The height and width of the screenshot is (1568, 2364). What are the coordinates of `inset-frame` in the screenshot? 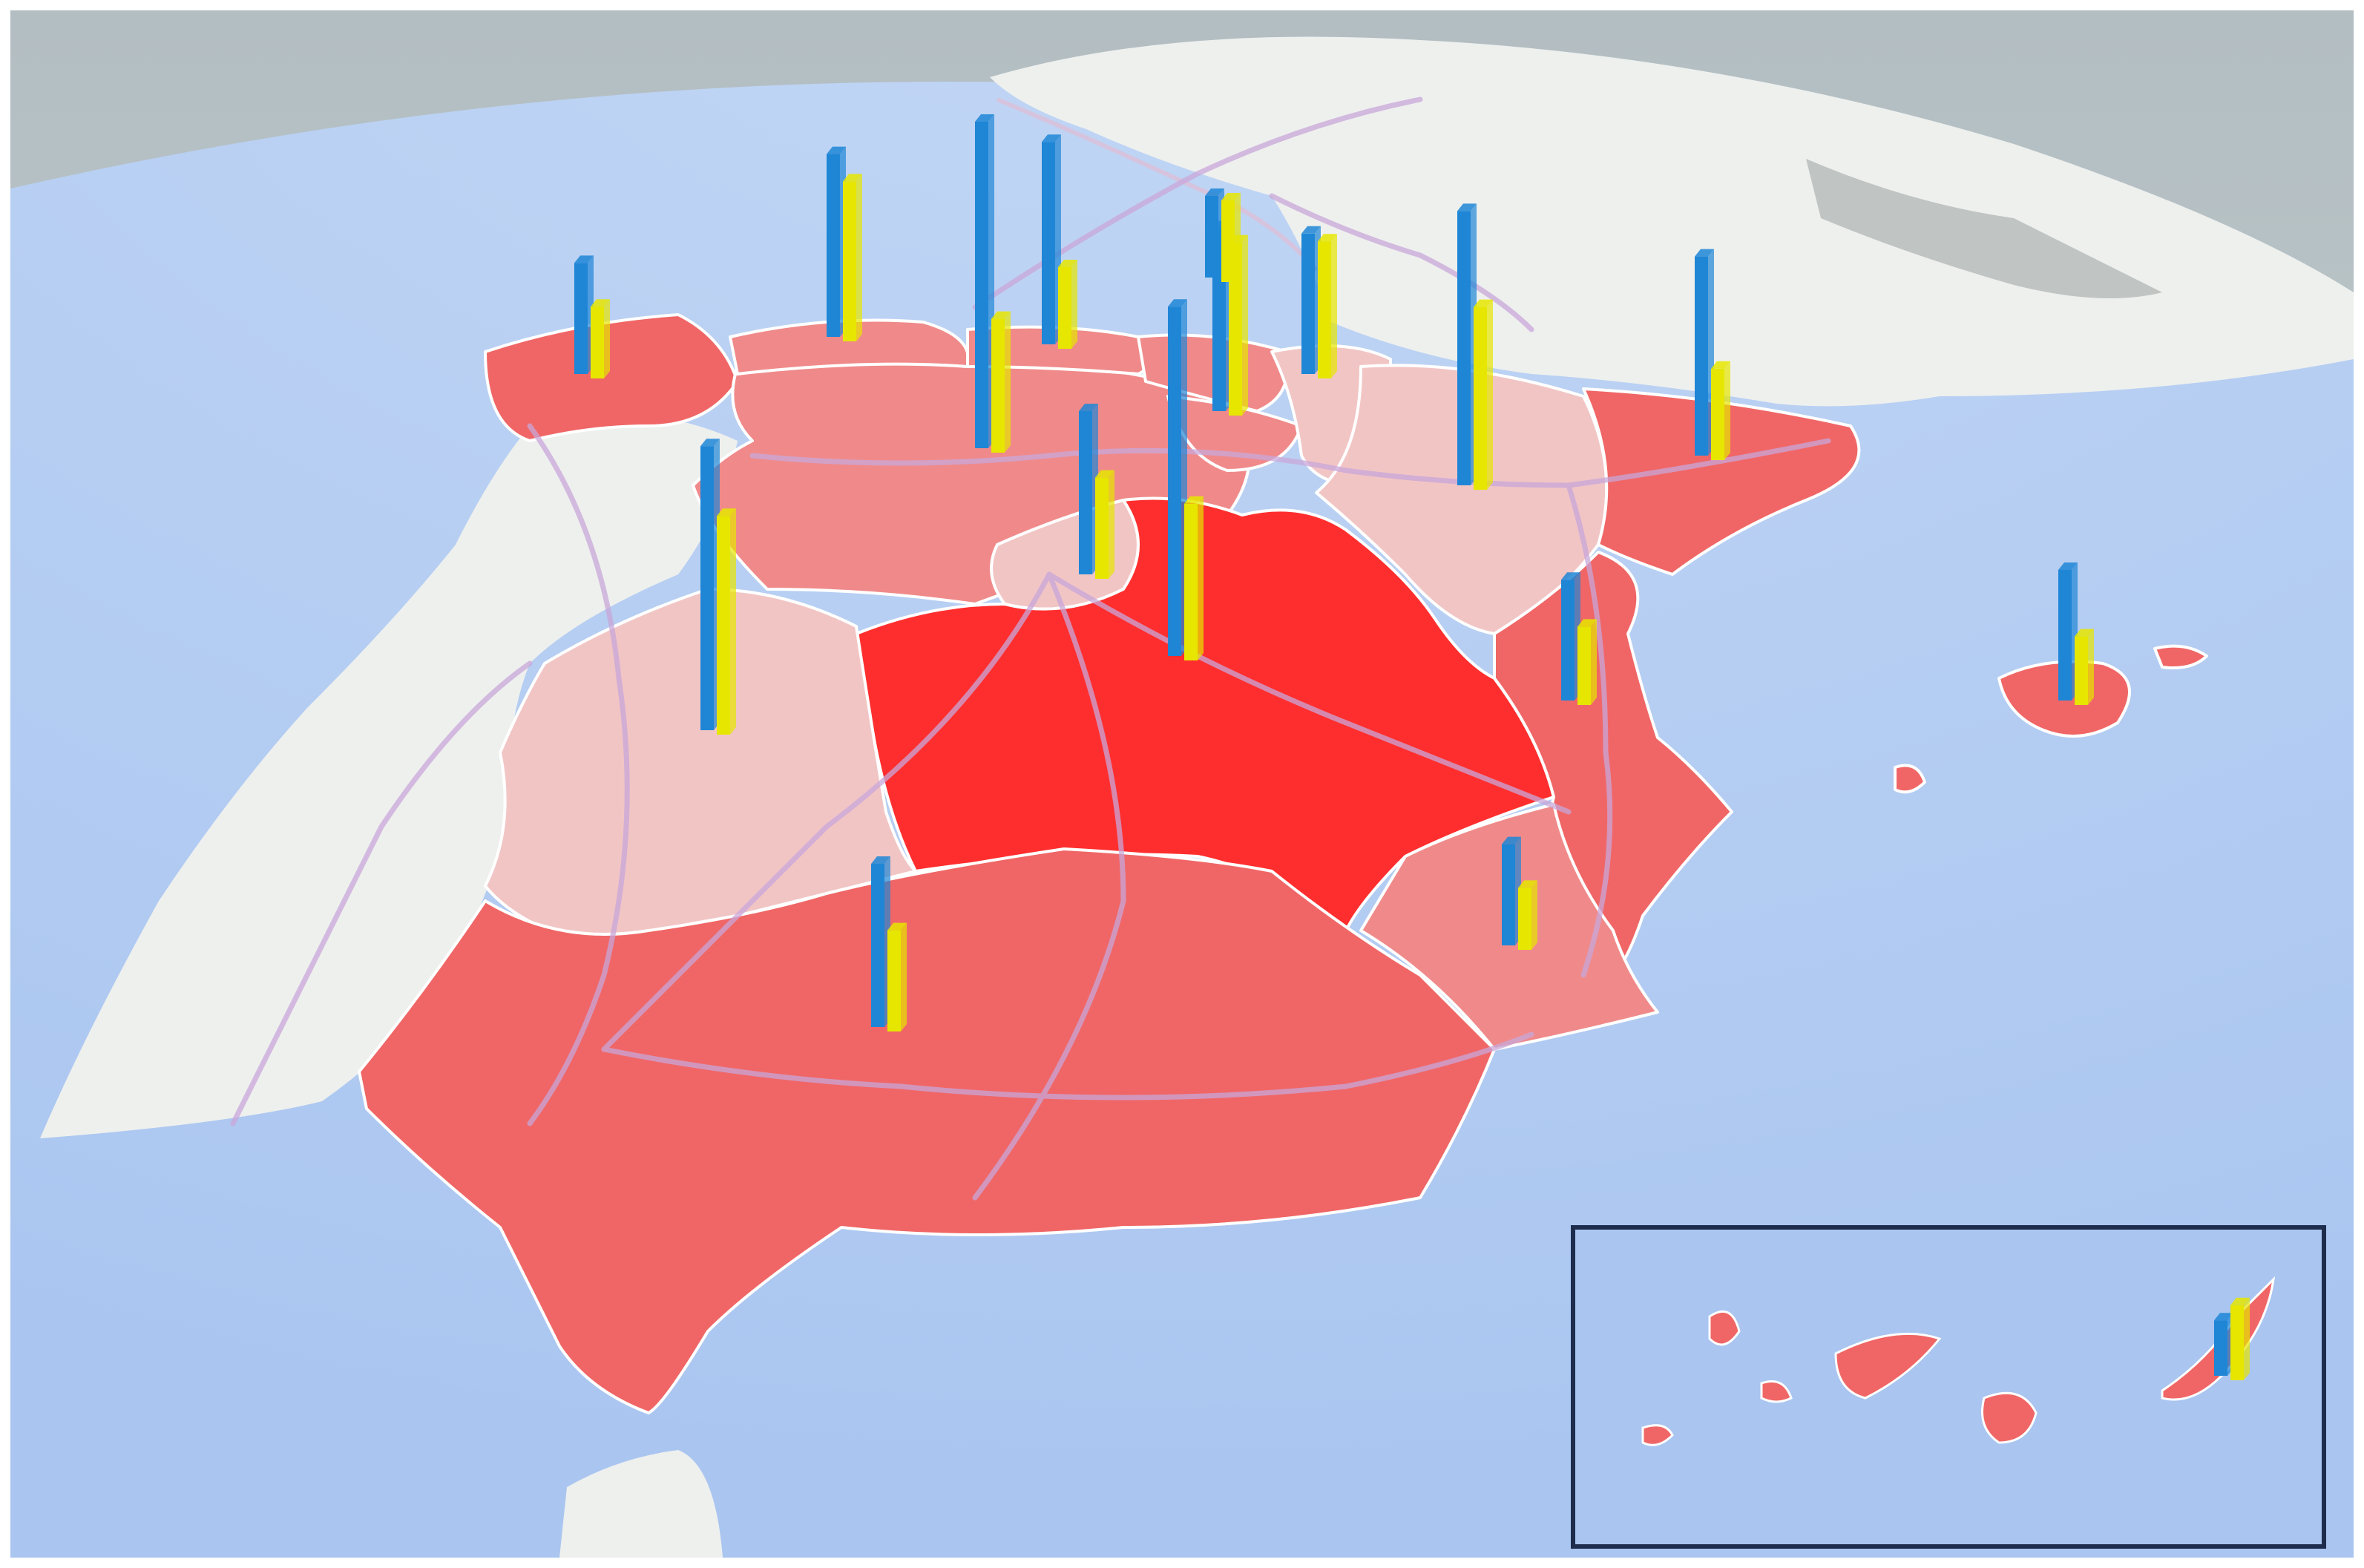 It's located at (1948, 1387).